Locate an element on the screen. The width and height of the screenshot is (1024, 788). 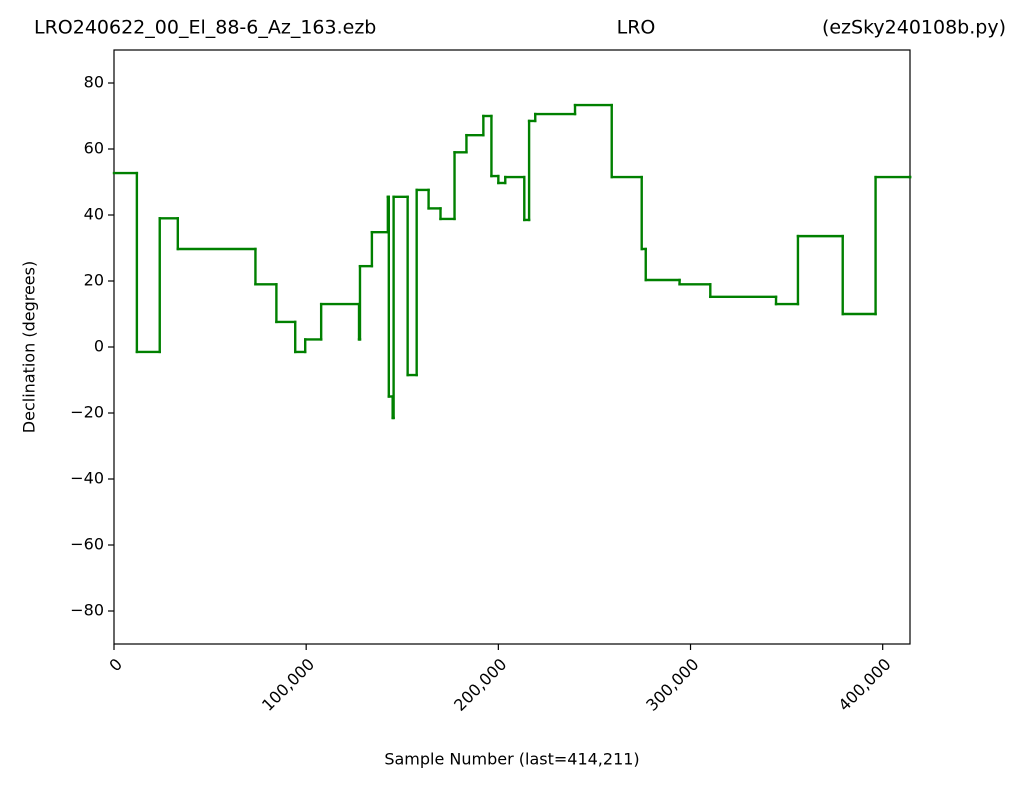
y-tick-label: −20 is located at coordinates (87, 412).